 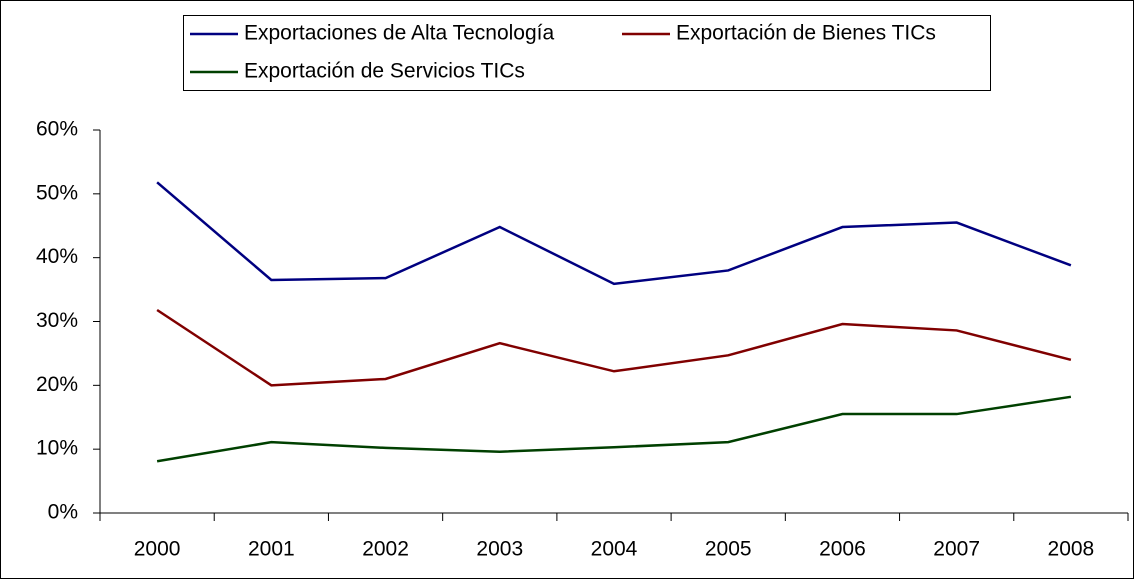 What do you see at coordinates (57, 320) in the screenshot?
I see `y-tick-label: 30%` at bounding box center [57, 320].